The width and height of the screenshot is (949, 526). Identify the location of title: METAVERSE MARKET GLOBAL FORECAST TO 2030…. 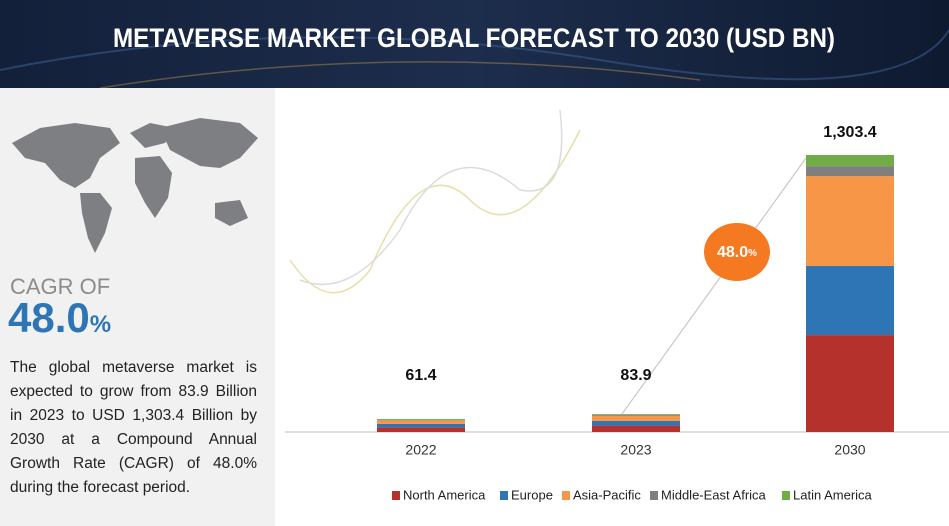
(474, 38).